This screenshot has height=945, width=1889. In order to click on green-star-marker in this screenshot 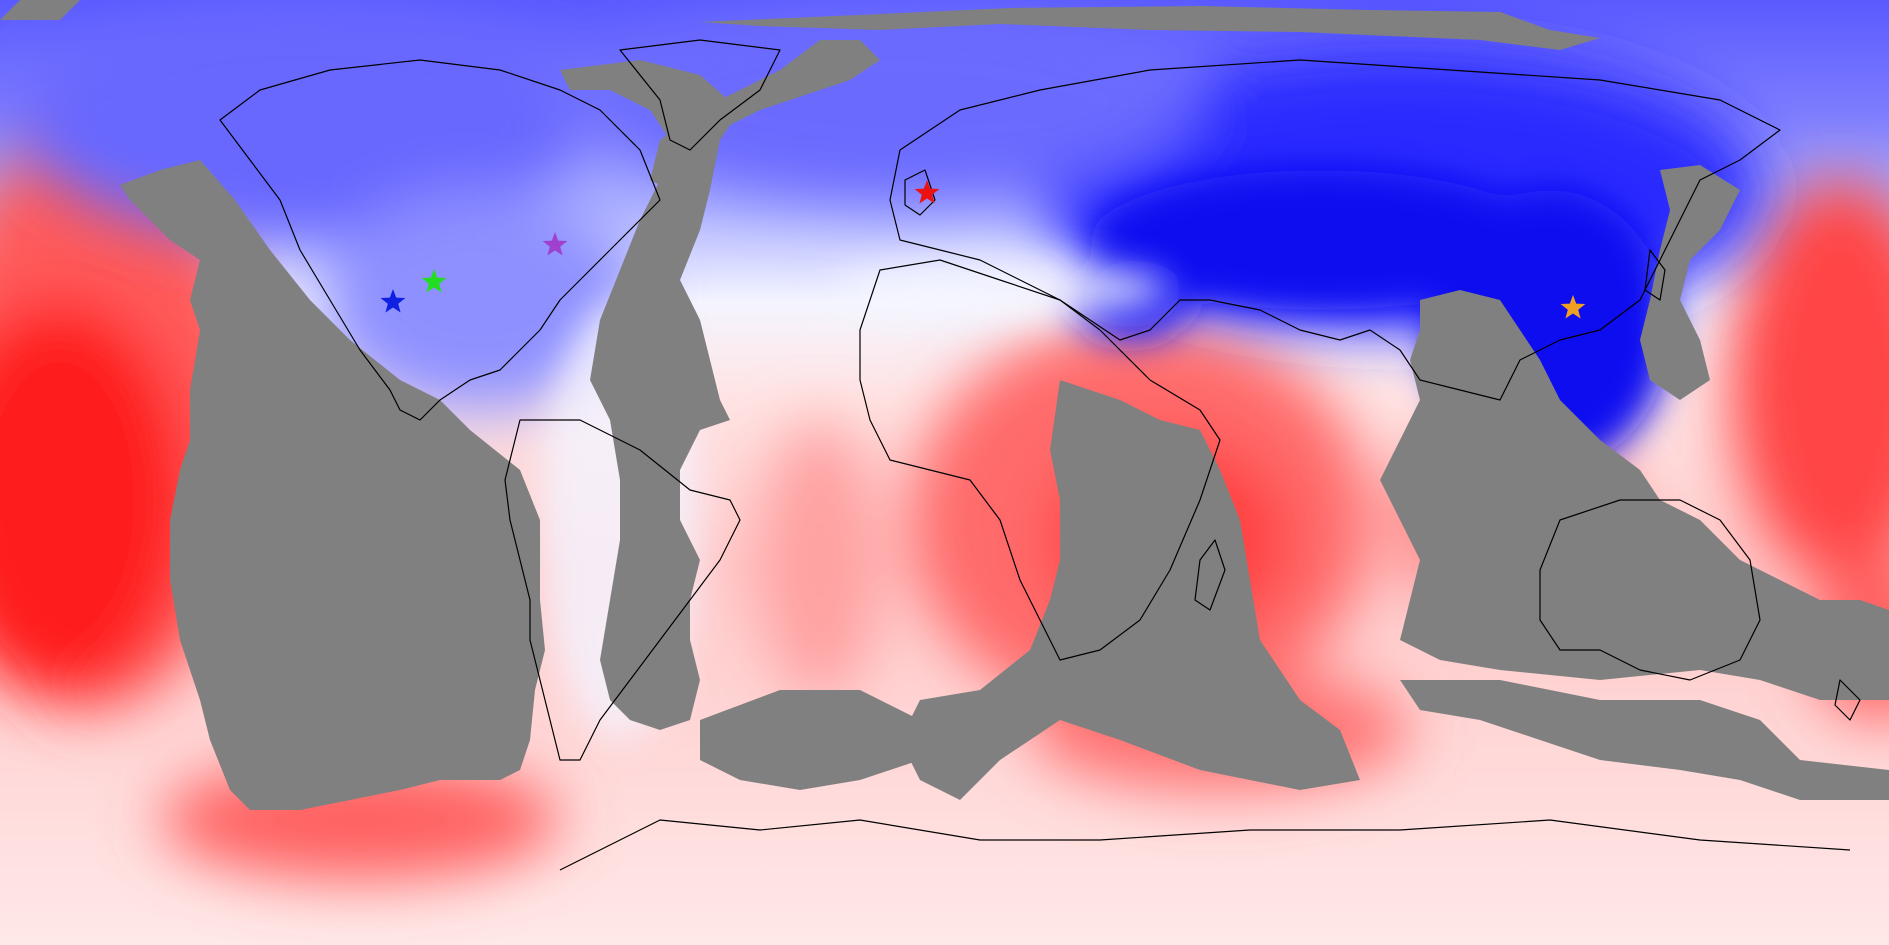, I will do `click(434, 281)`.